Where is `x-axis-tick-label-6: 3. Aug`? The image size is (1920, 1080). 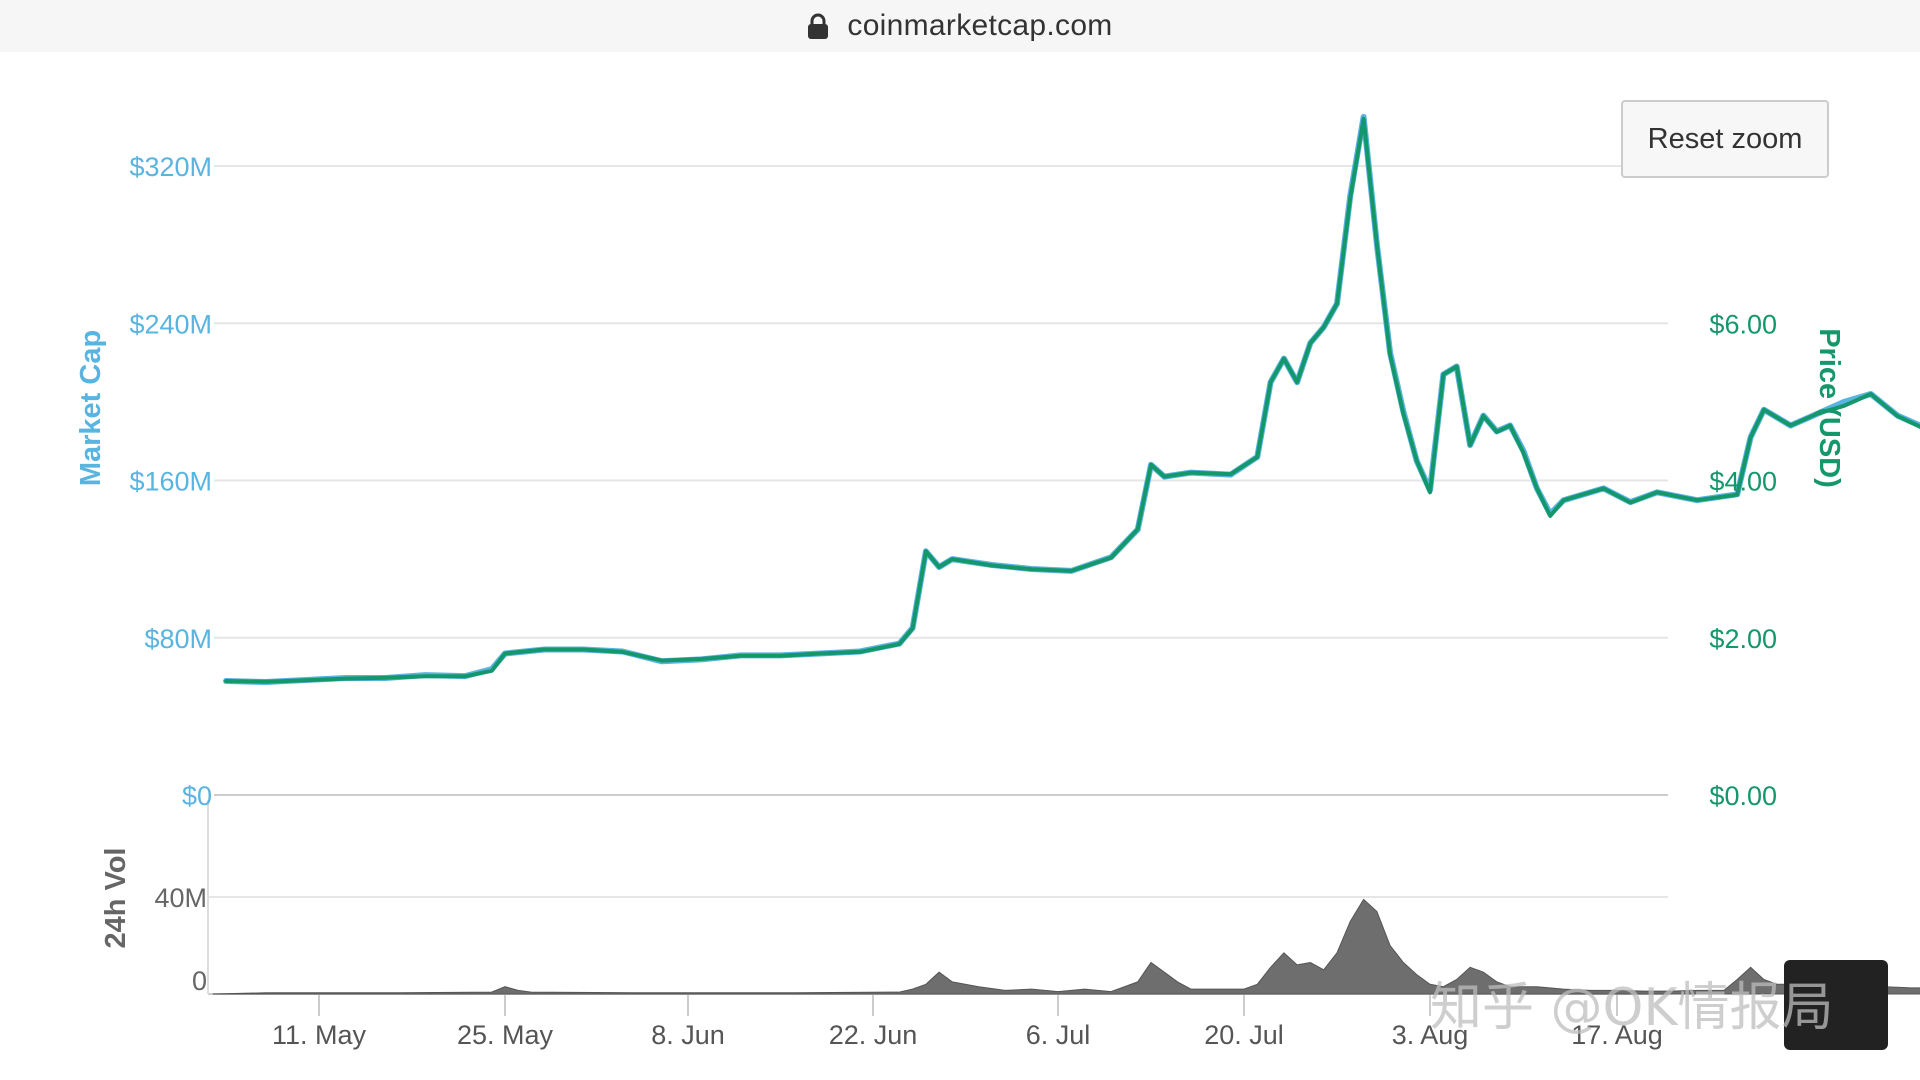
x-axis-tick-label-6: 3. Aug is located at coordinates (1430, 1035).